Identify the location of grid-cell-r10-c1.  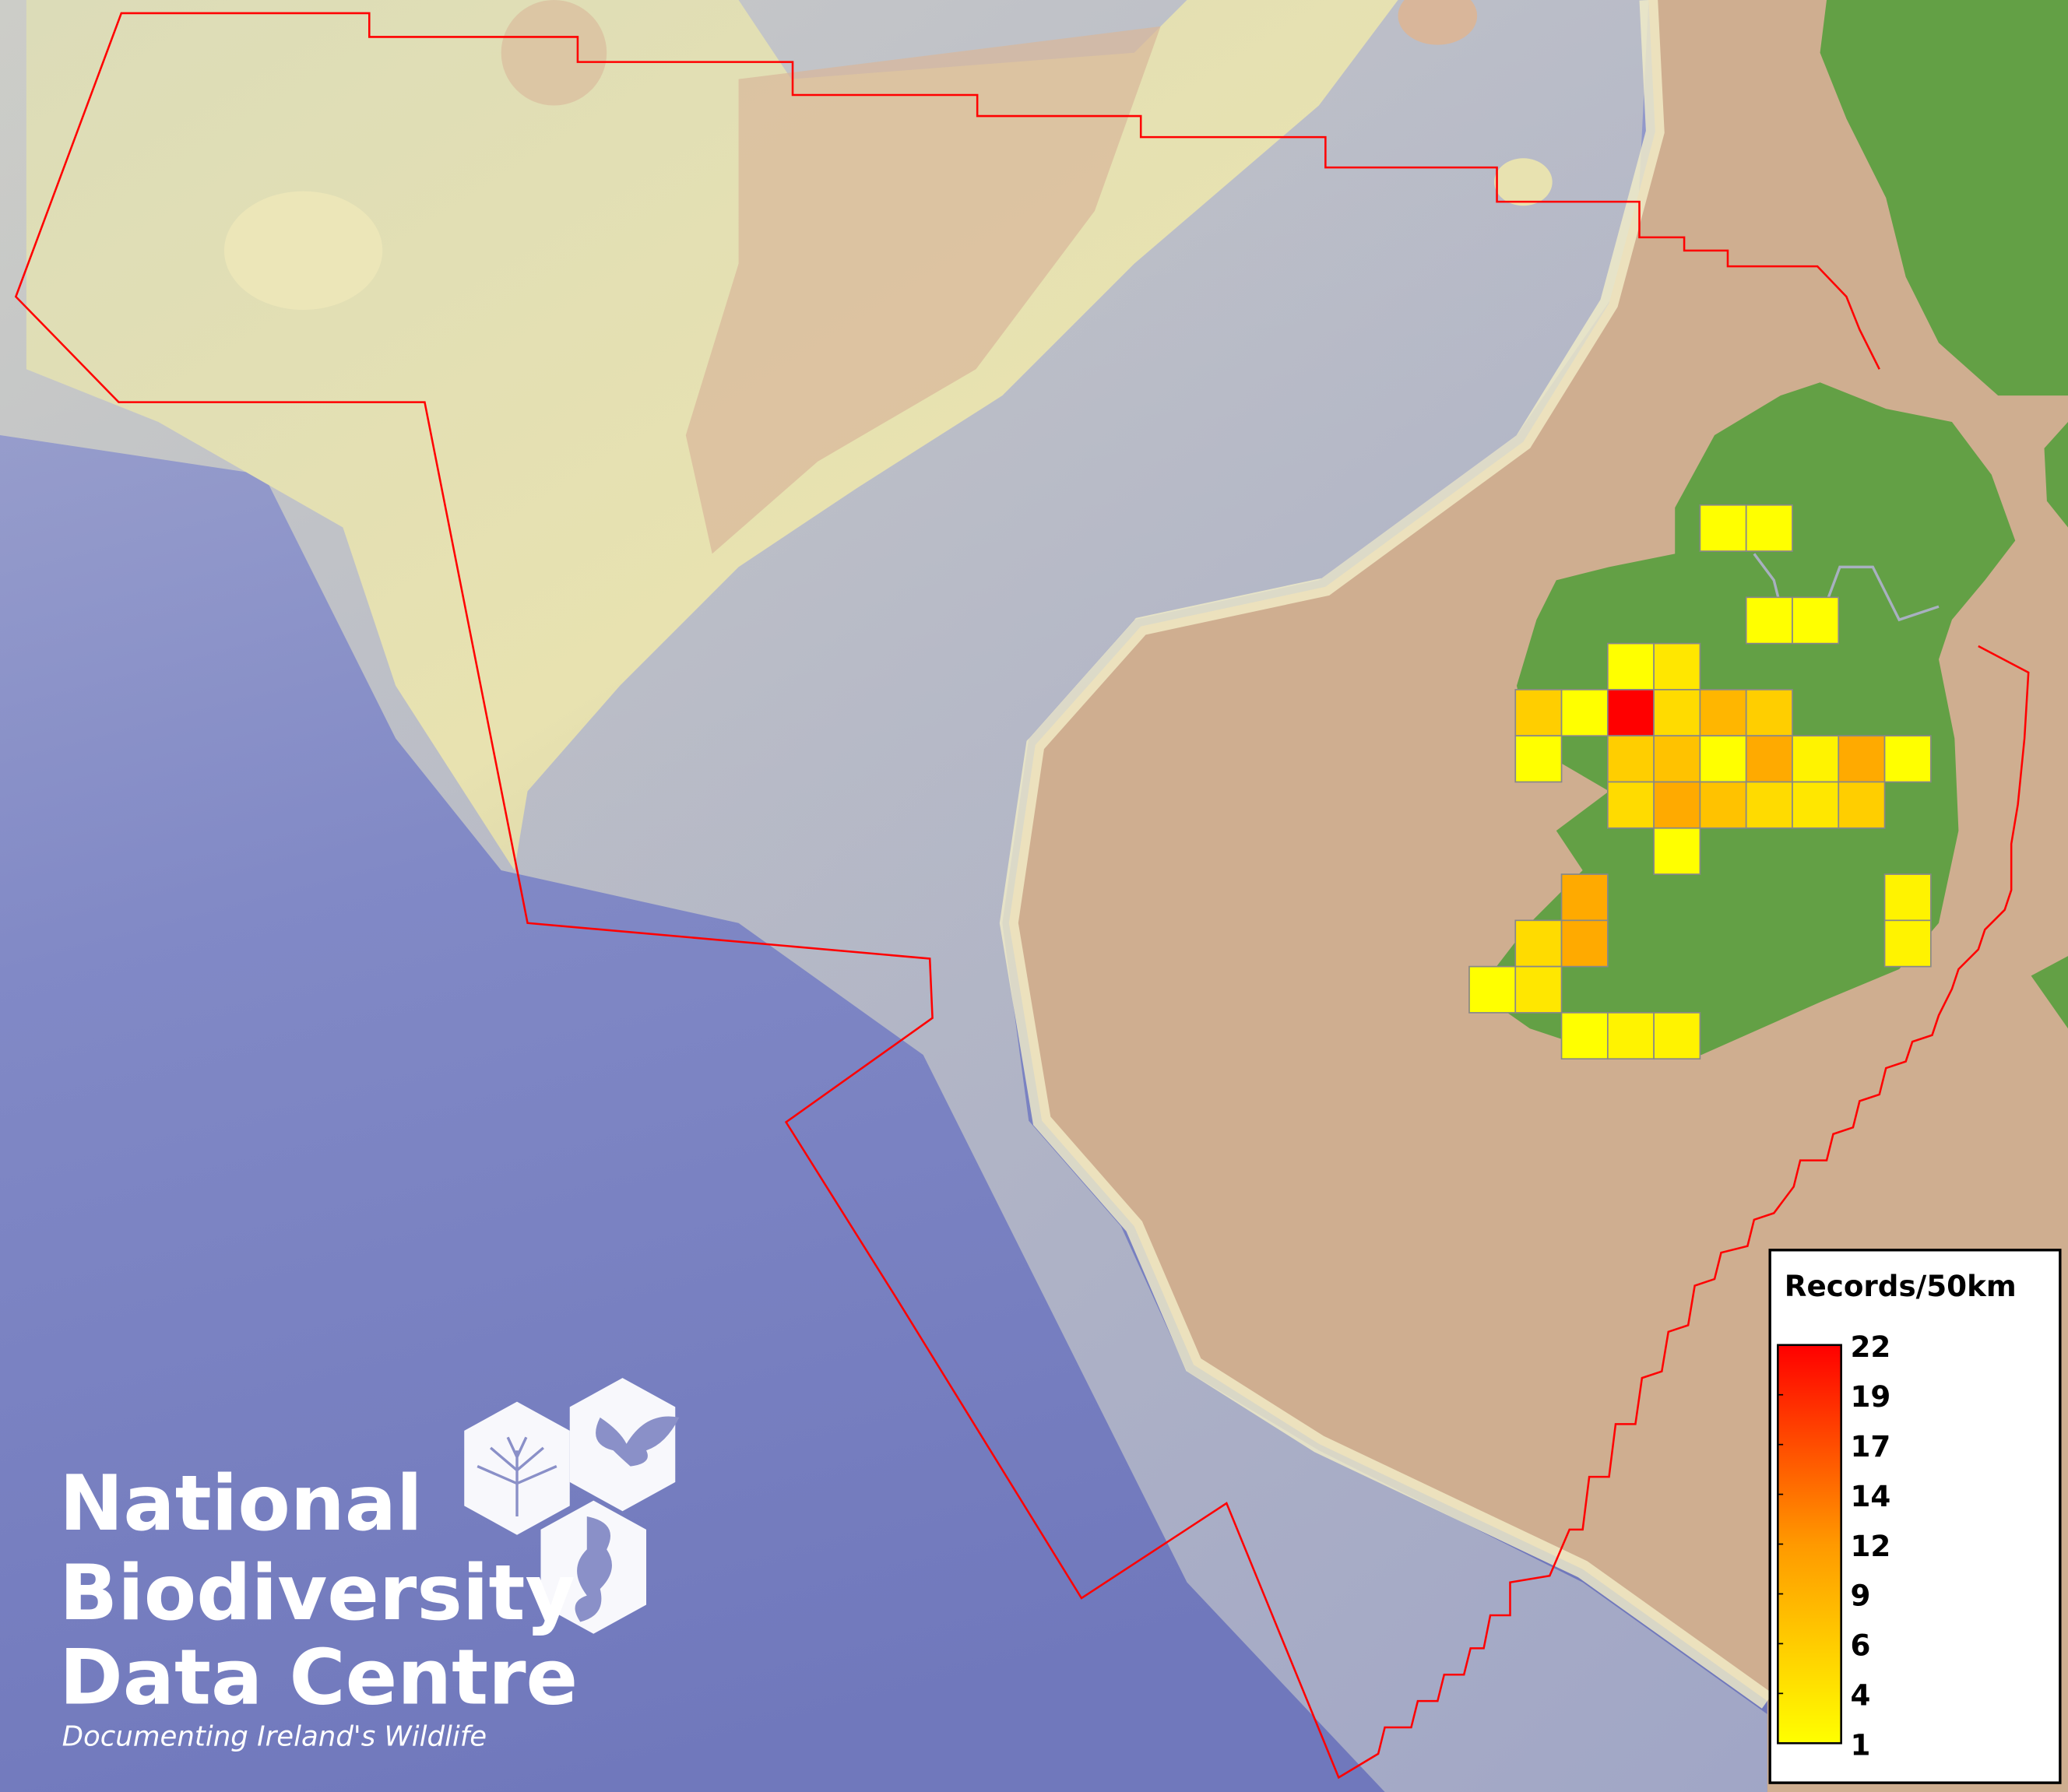
(1538, 989).